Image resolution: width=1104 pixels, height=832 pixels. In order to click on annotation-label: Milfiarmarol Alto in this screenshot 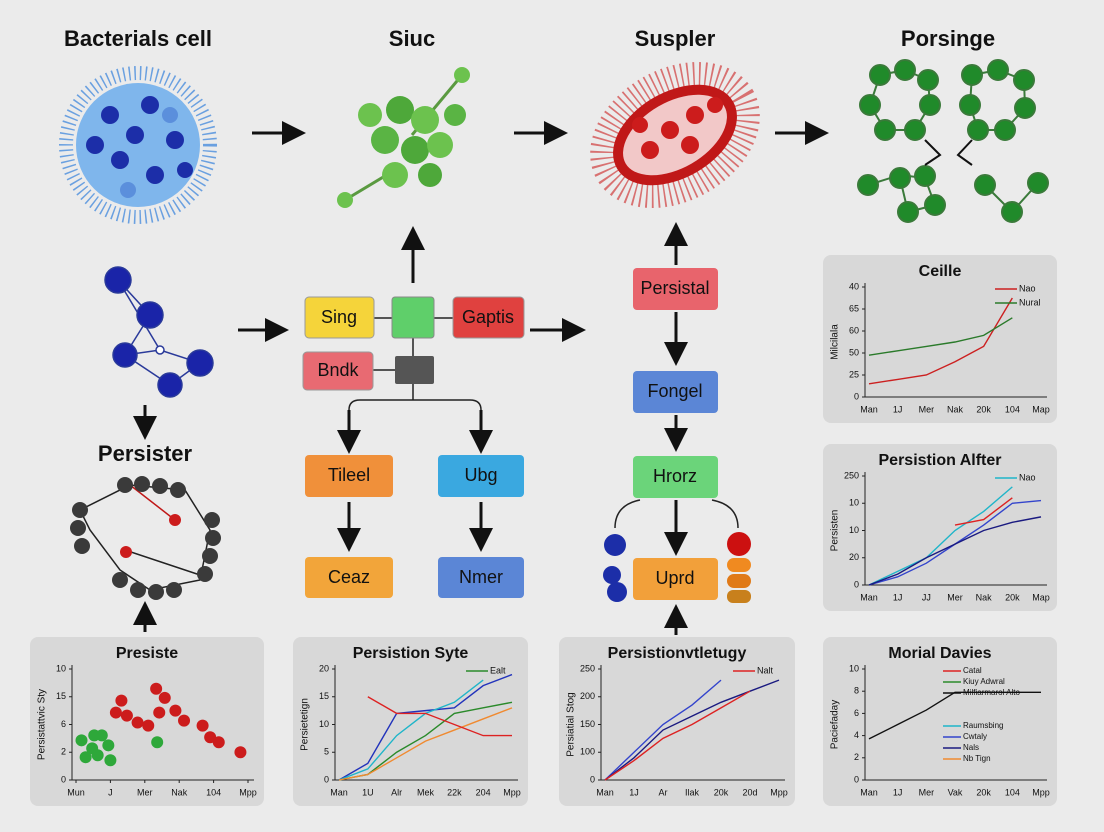, I will do `click(991, 692)`.